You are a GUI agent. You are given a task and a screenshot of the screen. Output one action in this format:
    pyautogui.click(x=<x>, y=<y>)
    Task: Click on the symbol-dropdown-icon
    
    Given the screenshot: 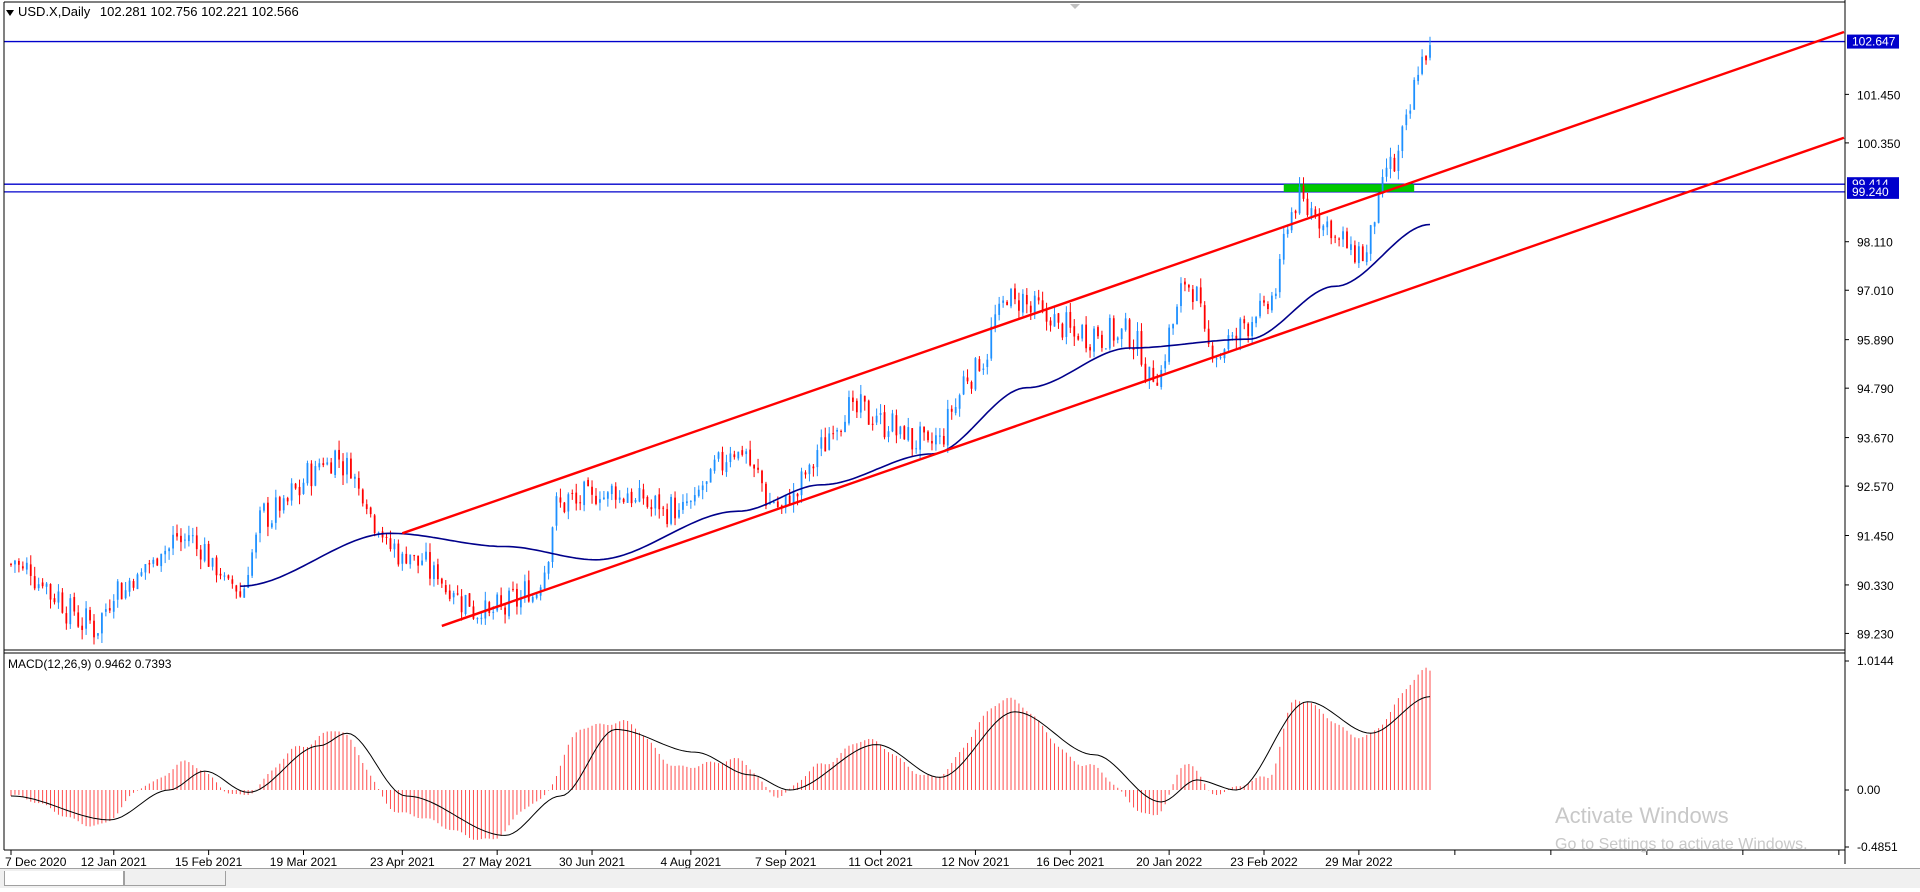 What is the action you would take?
    pyautogui.click(x=10, y=12)
    